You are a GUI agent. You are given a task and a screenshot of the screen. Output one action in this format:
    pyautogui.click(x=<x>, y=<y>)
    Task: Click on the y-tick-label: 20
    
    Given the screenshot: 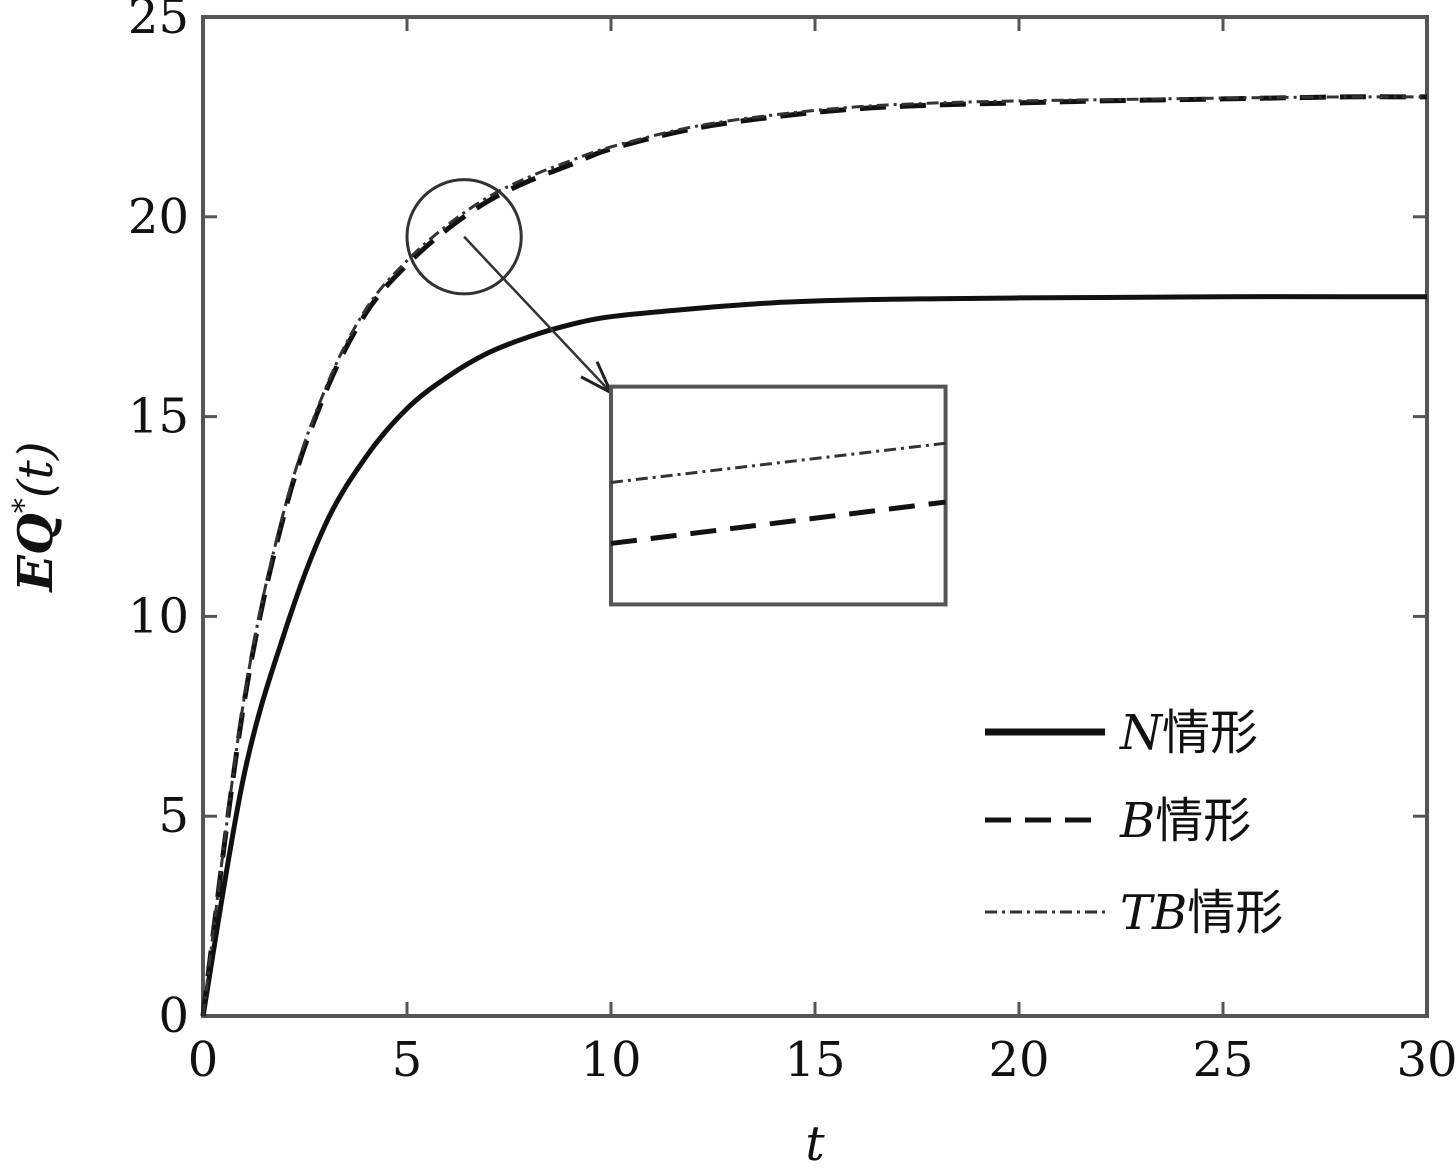 What is the action you would take?
    pyautogui.click(x=158, y=217)
    